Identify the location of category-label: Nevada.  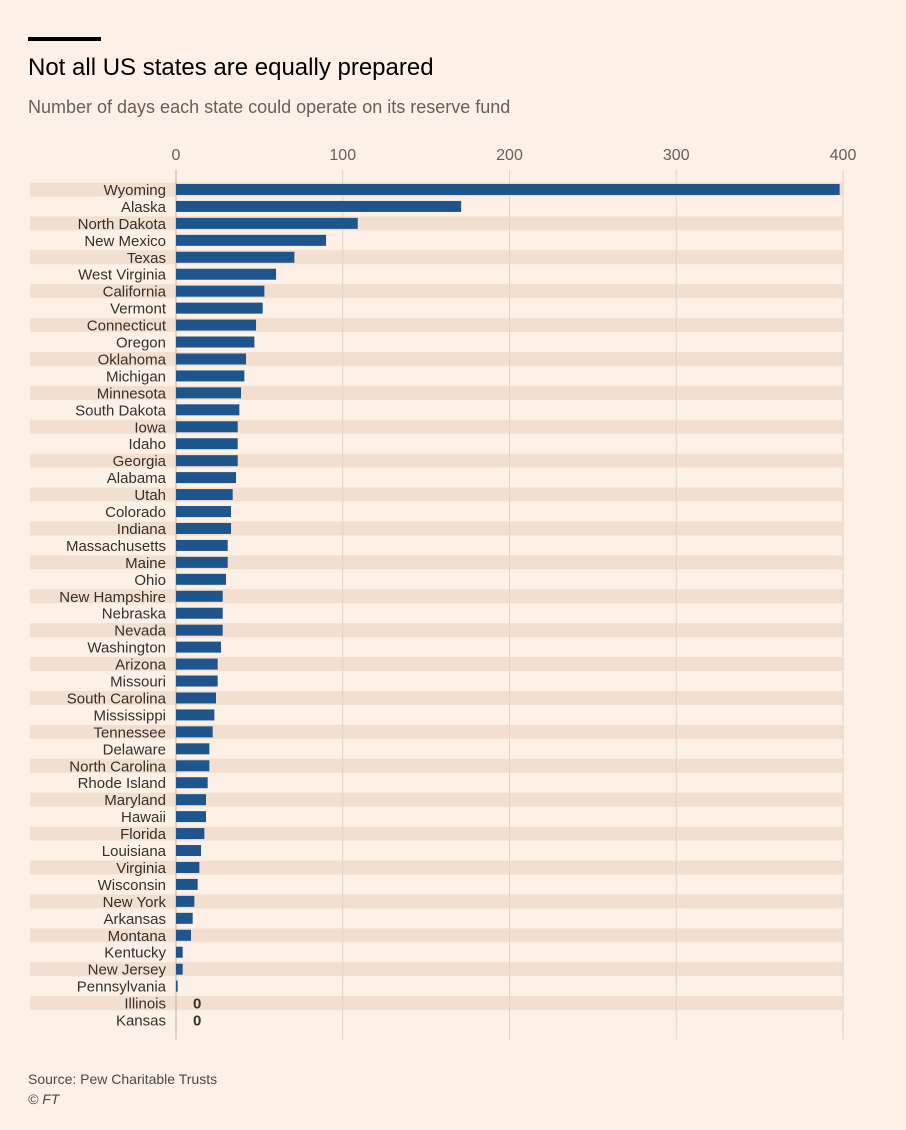
(140, 631).